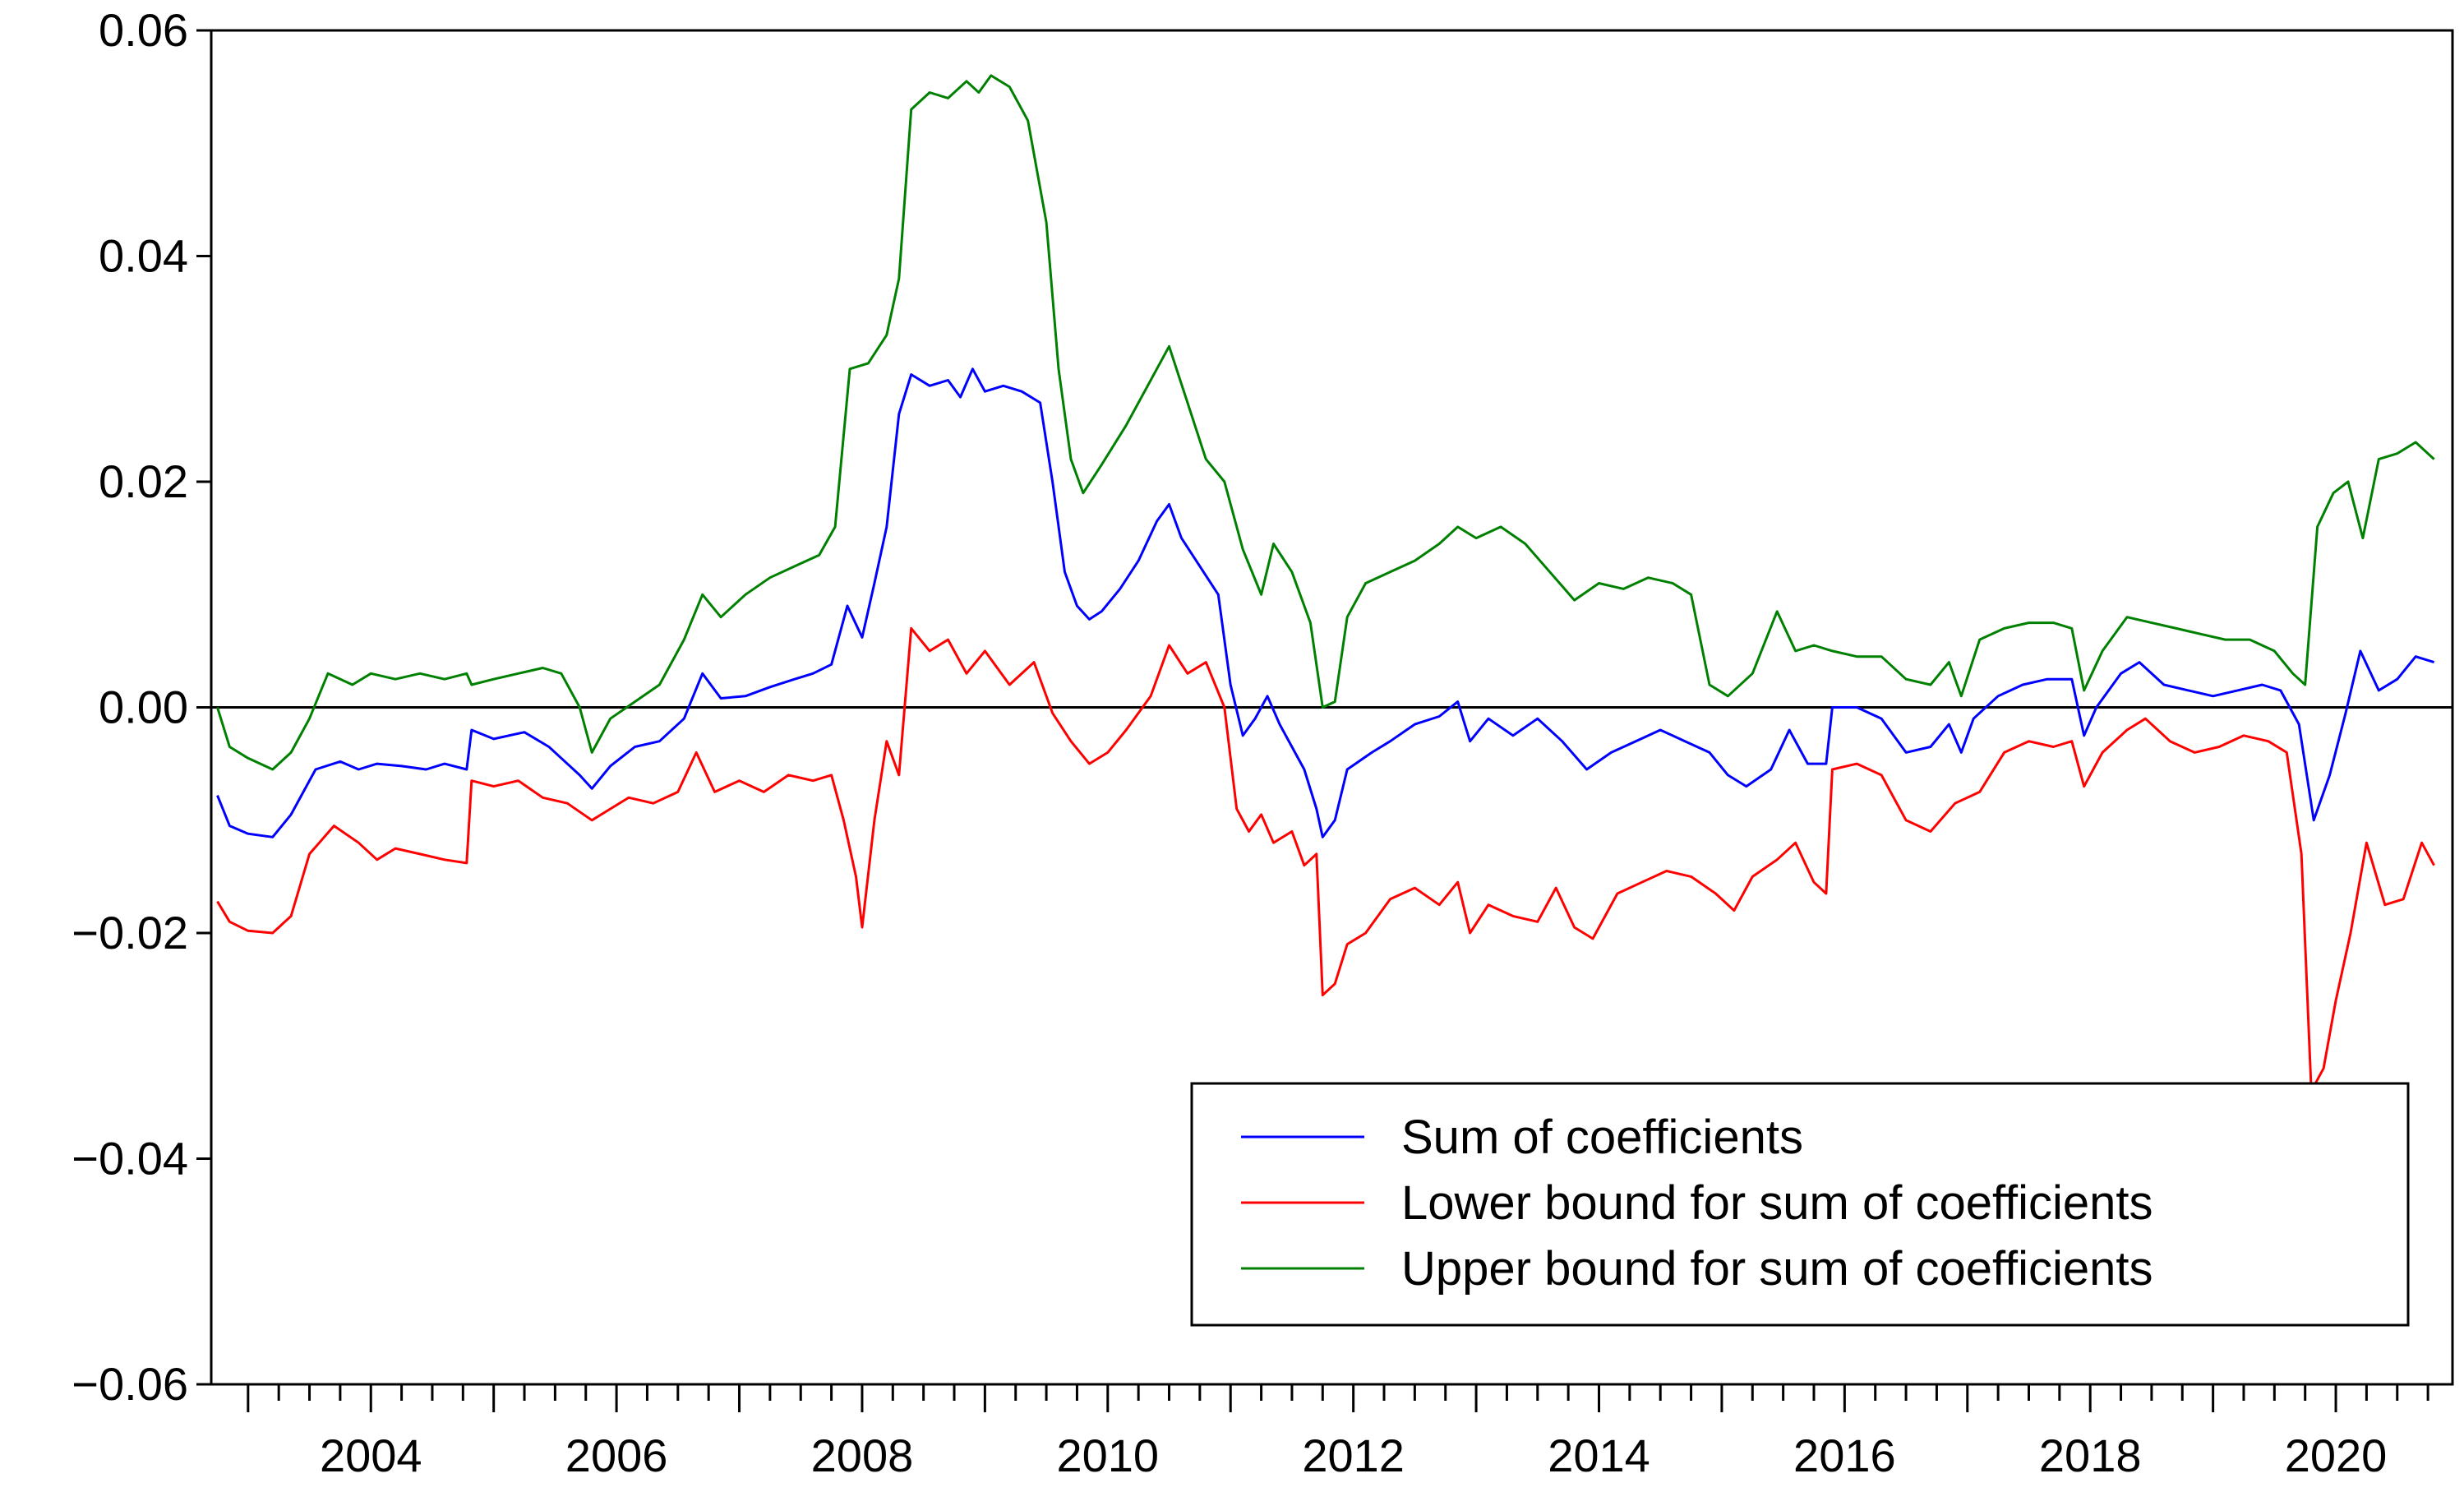 The image size is (2464, 1492). Describe the element at coordinates (130, 932) in the screenshot. I see `y-tick-label: −0.02` at that location.